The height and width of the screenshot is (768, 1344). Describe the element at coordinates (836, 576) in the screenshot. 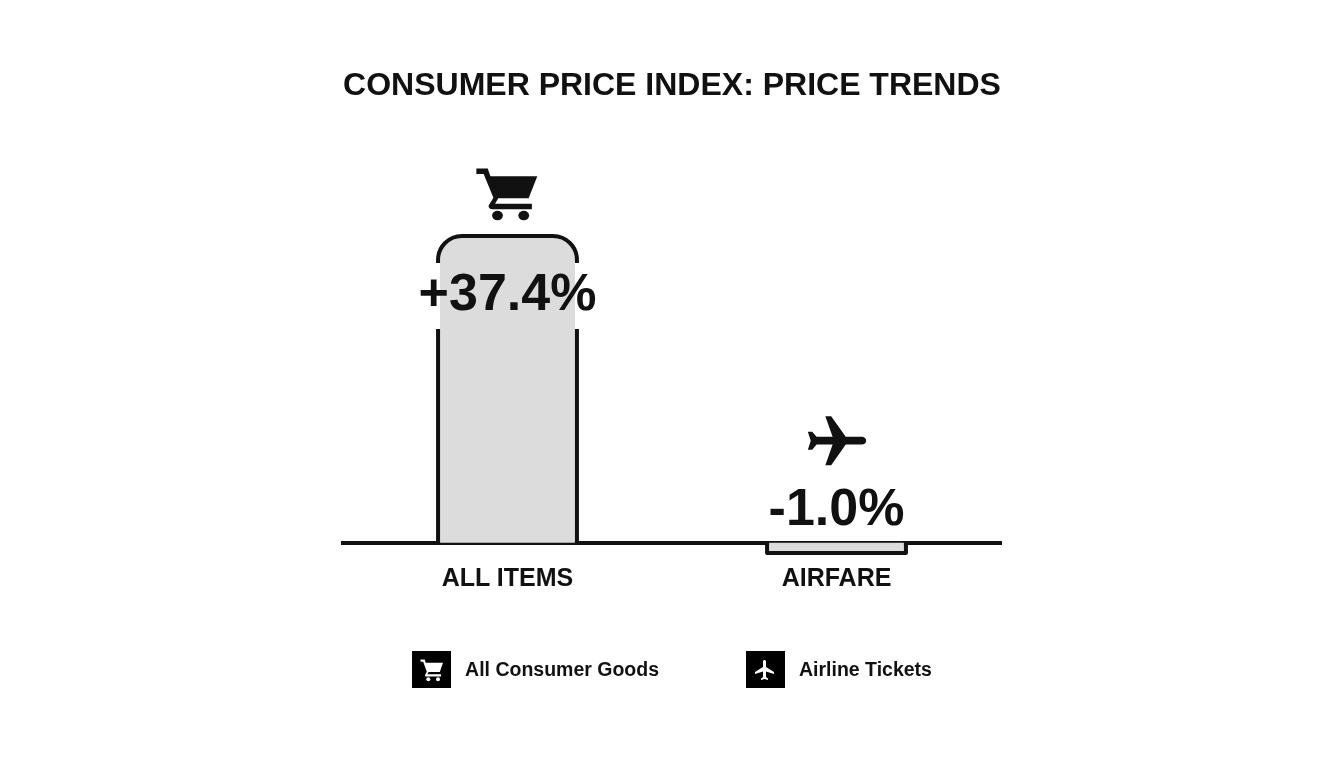

I see `x-tick-label: AIRFARE` at that location.